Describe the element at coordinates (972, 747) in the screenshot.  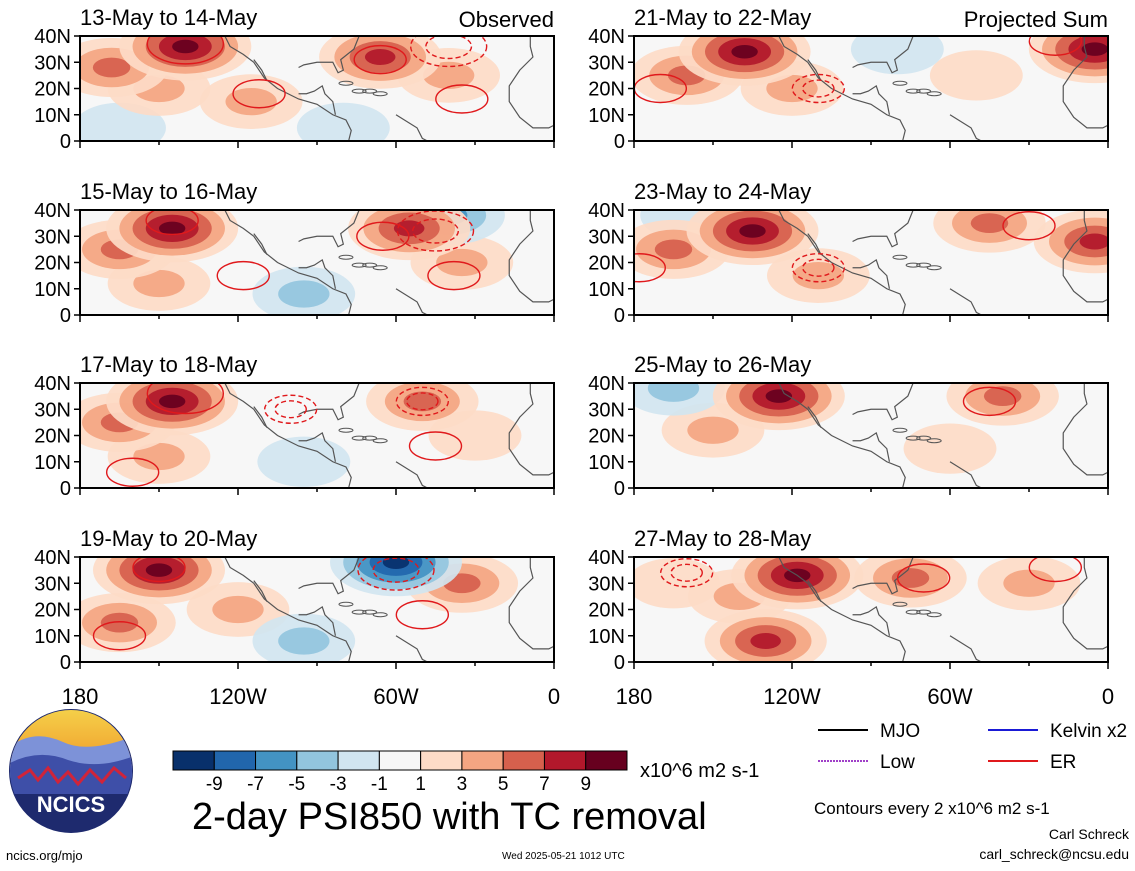
I see `legend: MJO Kelvin x2 Low ER` at that location.